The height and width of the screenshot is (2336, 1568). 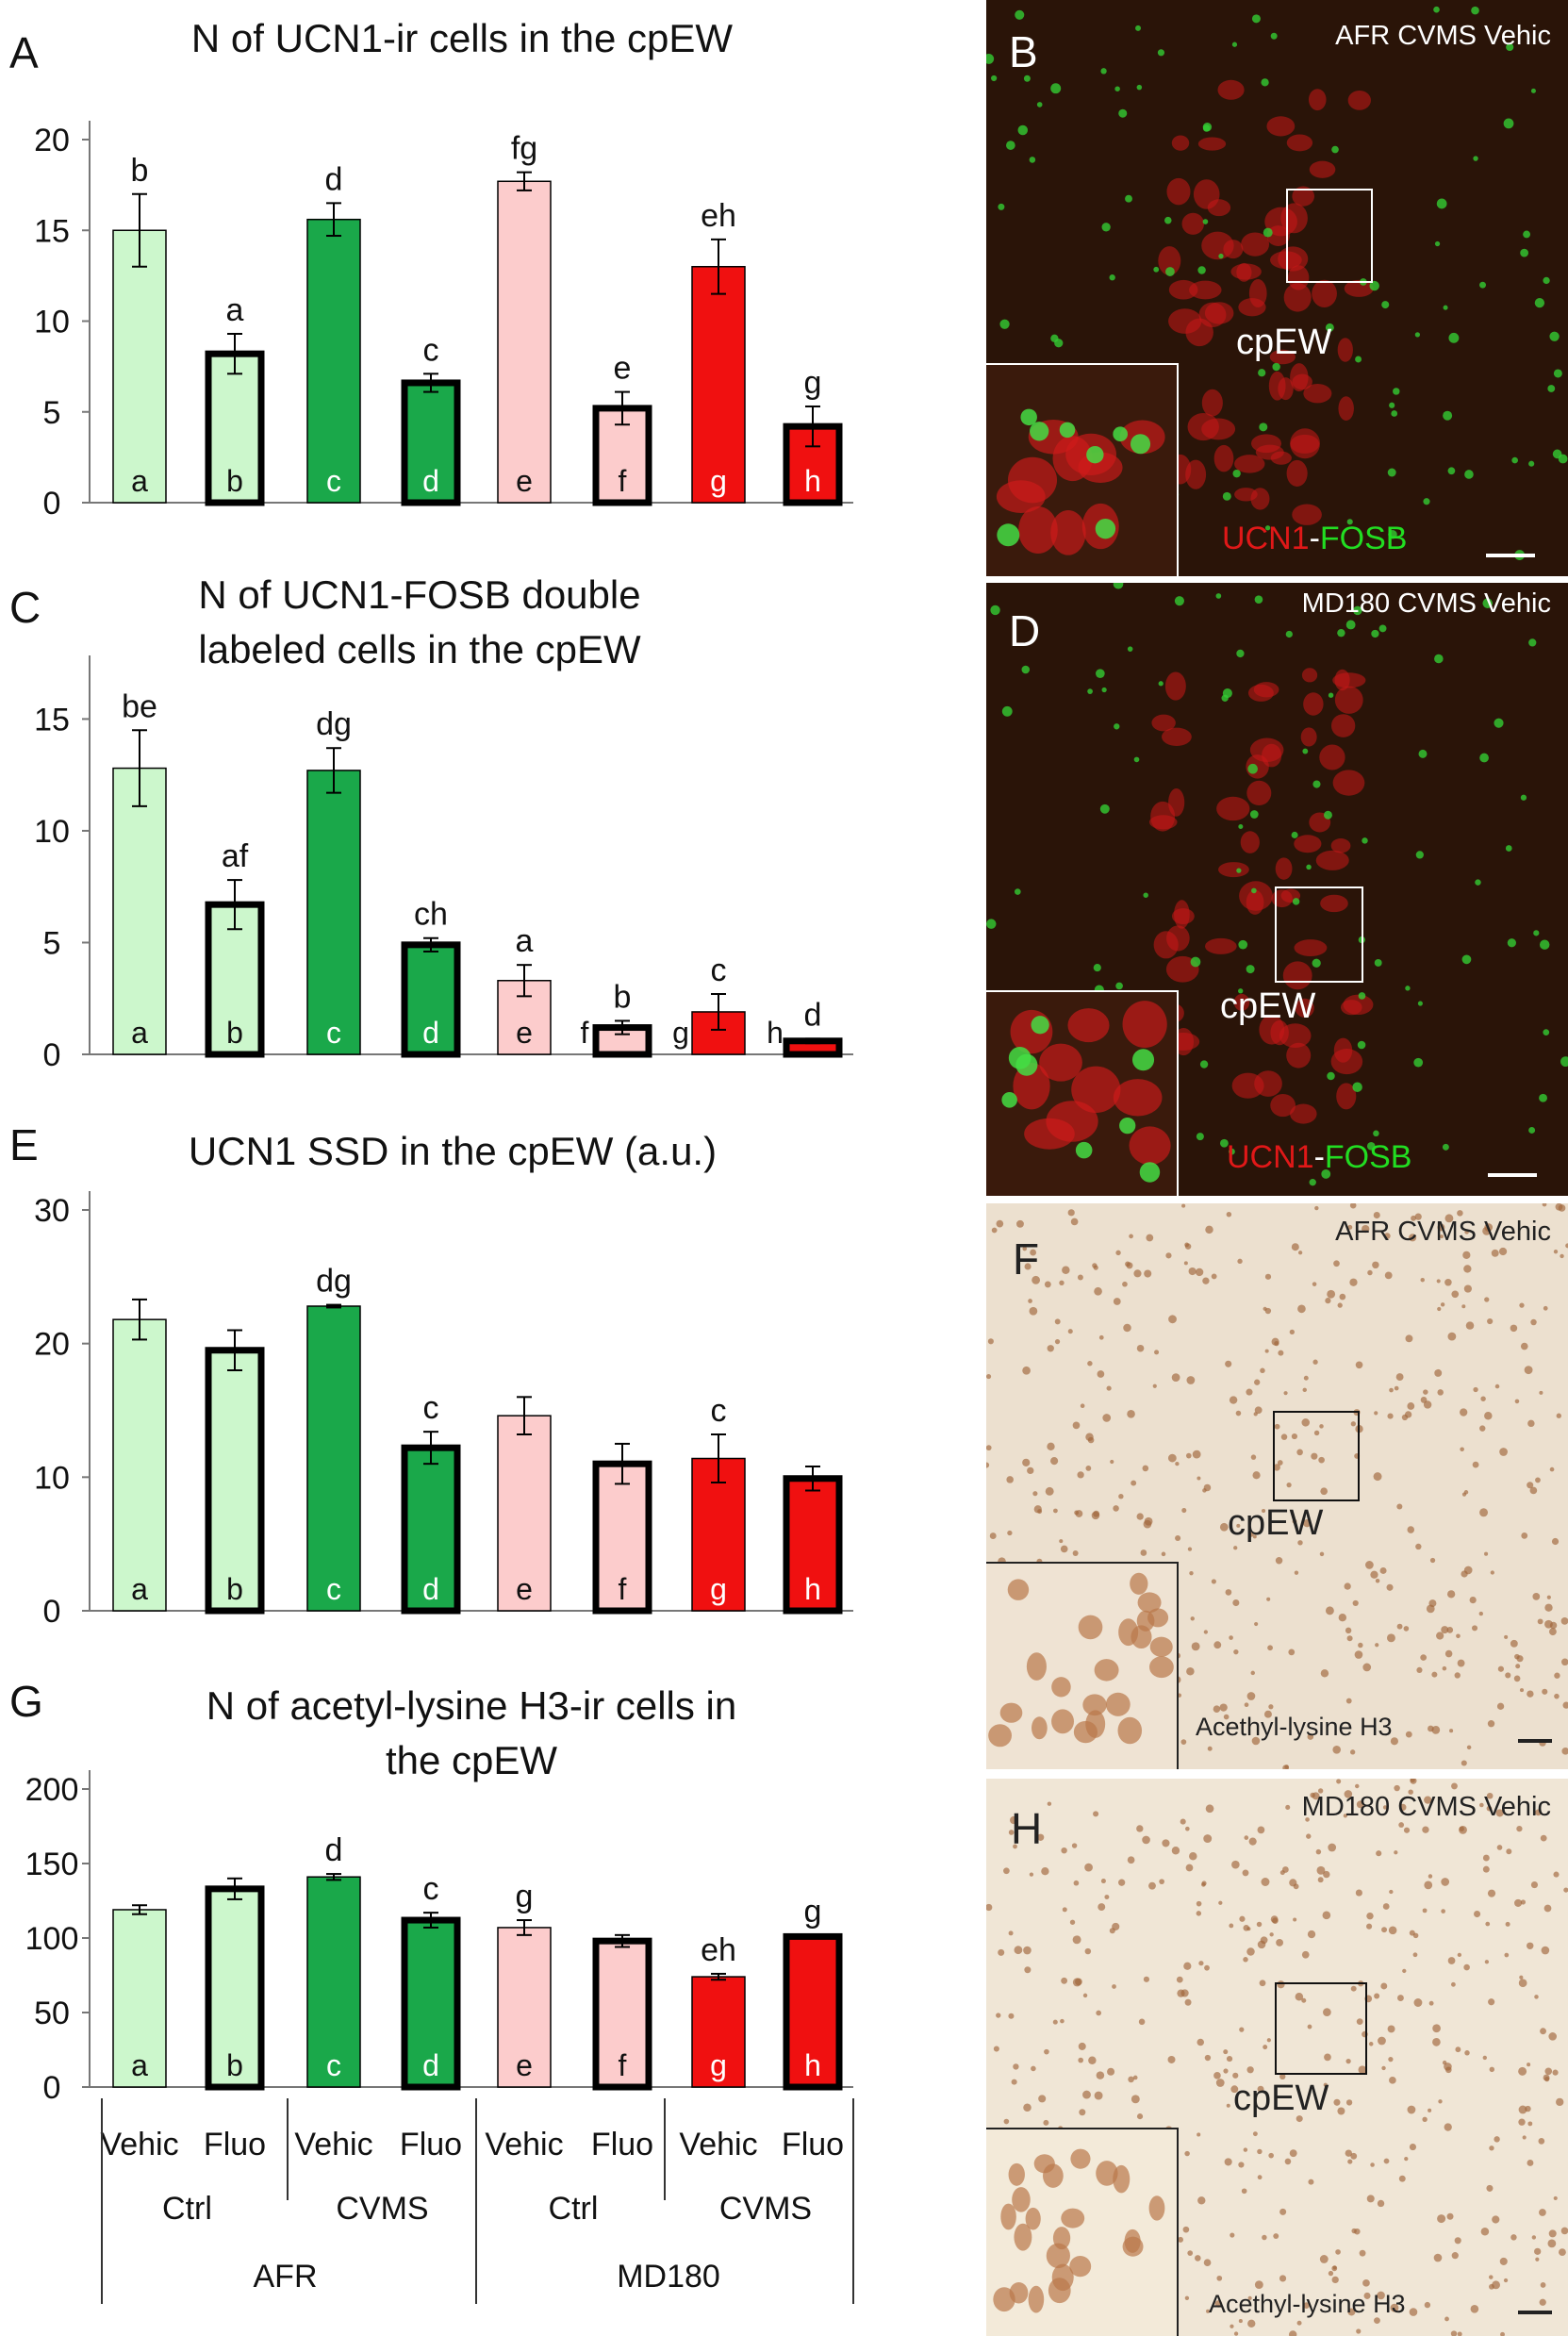 I want to click on bar-g-b, so click(x=235, y=1988).